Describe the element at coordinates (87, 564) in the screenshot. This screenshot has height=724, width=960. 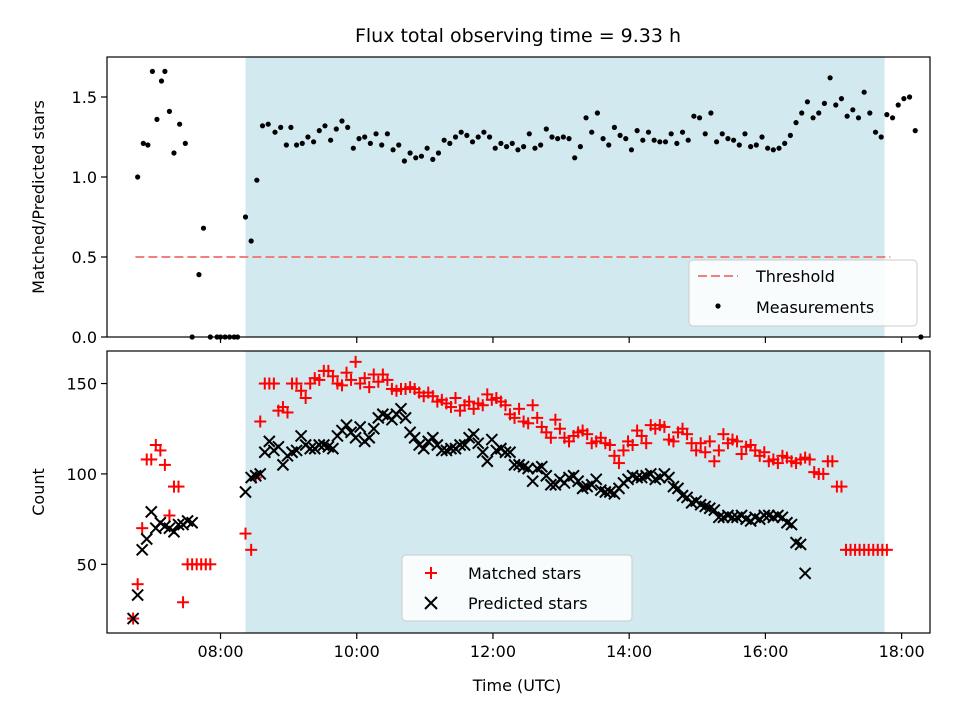
I see `y-tick-label: 50` at that location.